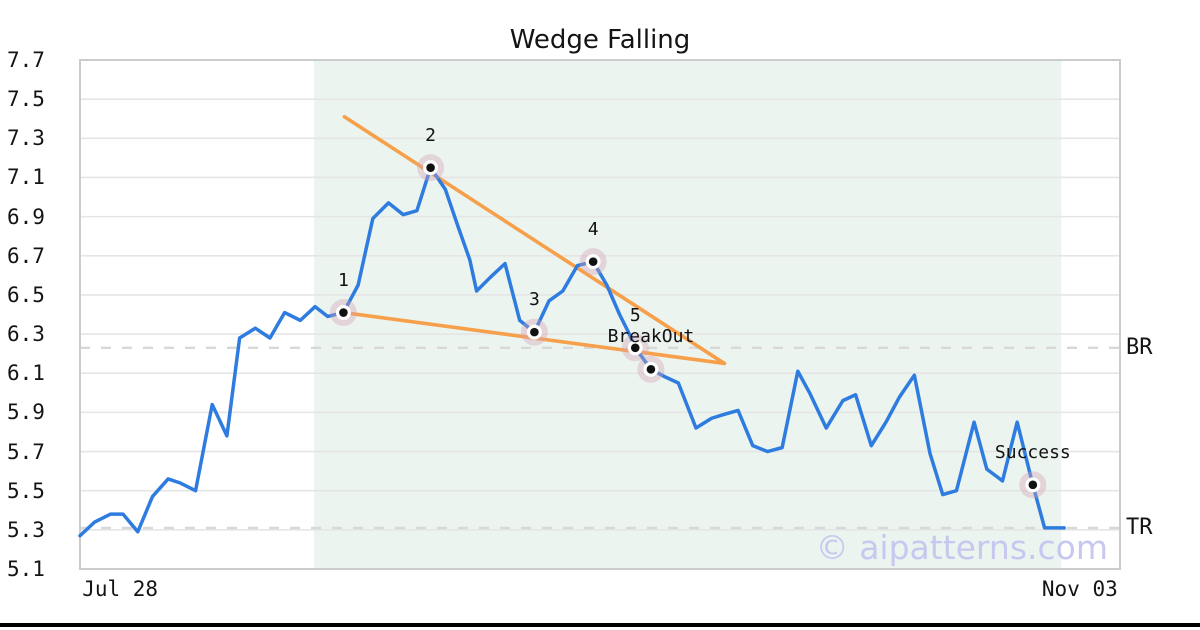 The height and width of the screenshot is (630, 1200). Describe the element at coordinates (26, 294) in the screenshot. I see `y-tick-label: 6.5` at that location.